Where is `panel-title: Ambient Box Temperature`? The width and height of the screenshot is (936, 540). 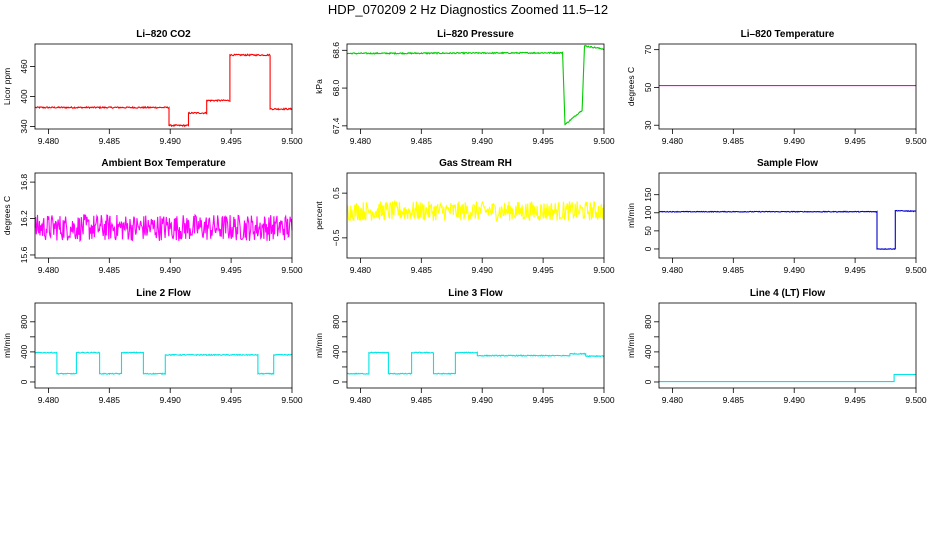 panel-title: Ambient Box Temperature is located at coordinates (163, 163).